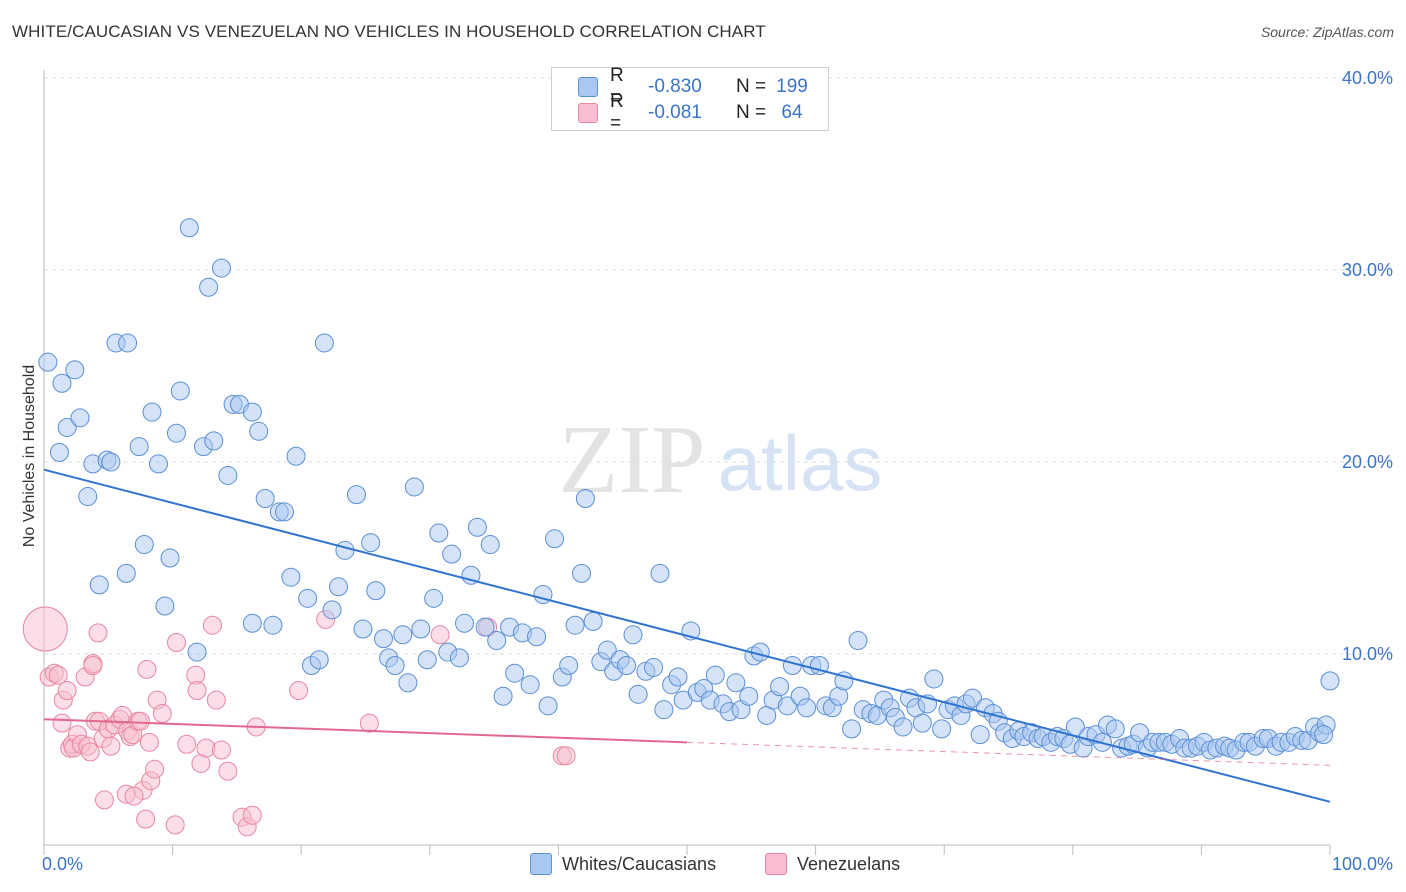  Describe the element at coordinates (1367, 270) in the screenshot. I see `y-tick-label: 30.0%` at that location.